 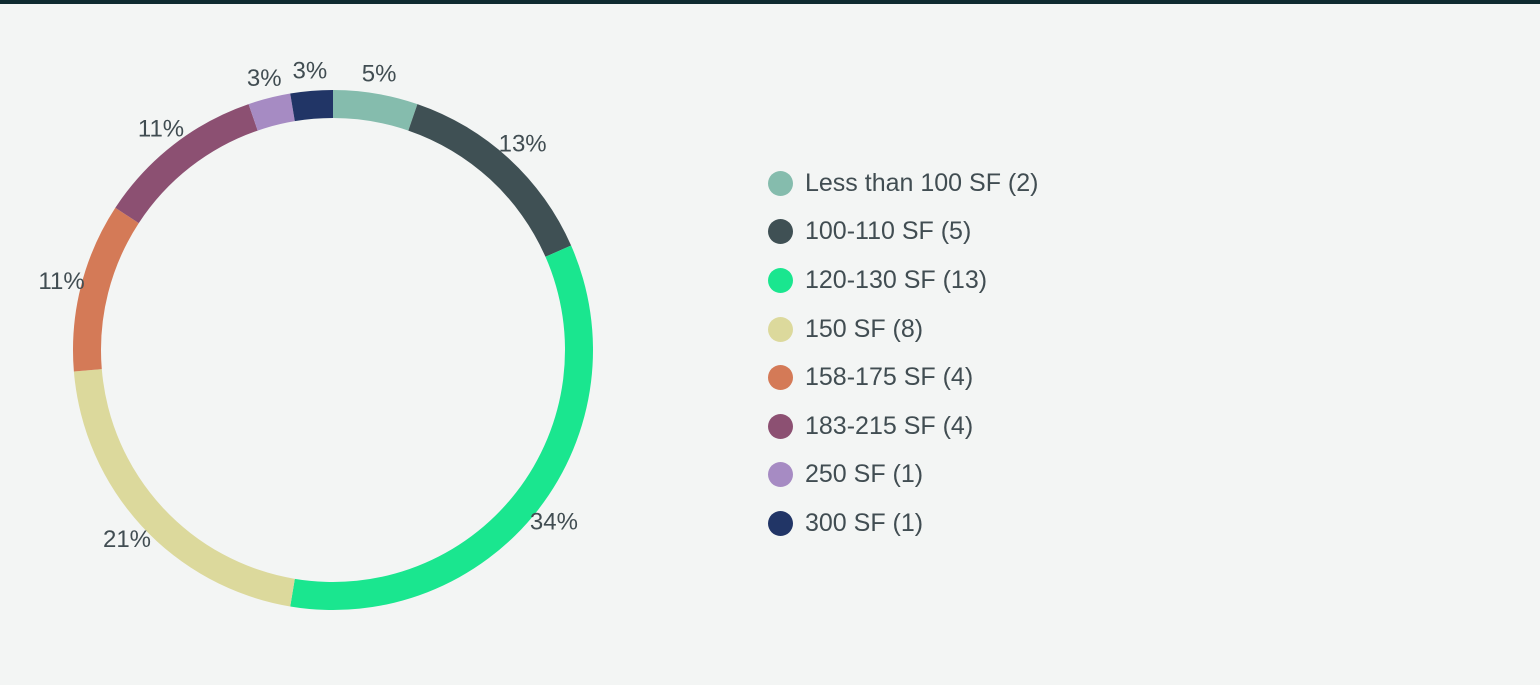 I want to click on legend-label: 183-215 SF (4), so click(x=889, y=425).